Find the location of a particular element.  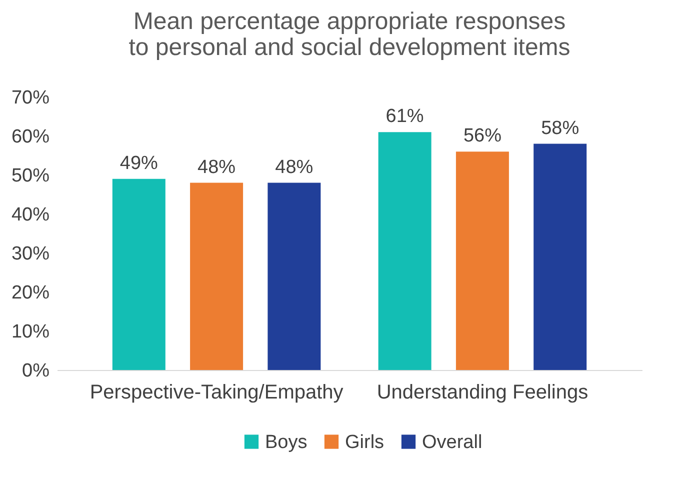

legend-label: Overall is located at coordinates (452, 442).